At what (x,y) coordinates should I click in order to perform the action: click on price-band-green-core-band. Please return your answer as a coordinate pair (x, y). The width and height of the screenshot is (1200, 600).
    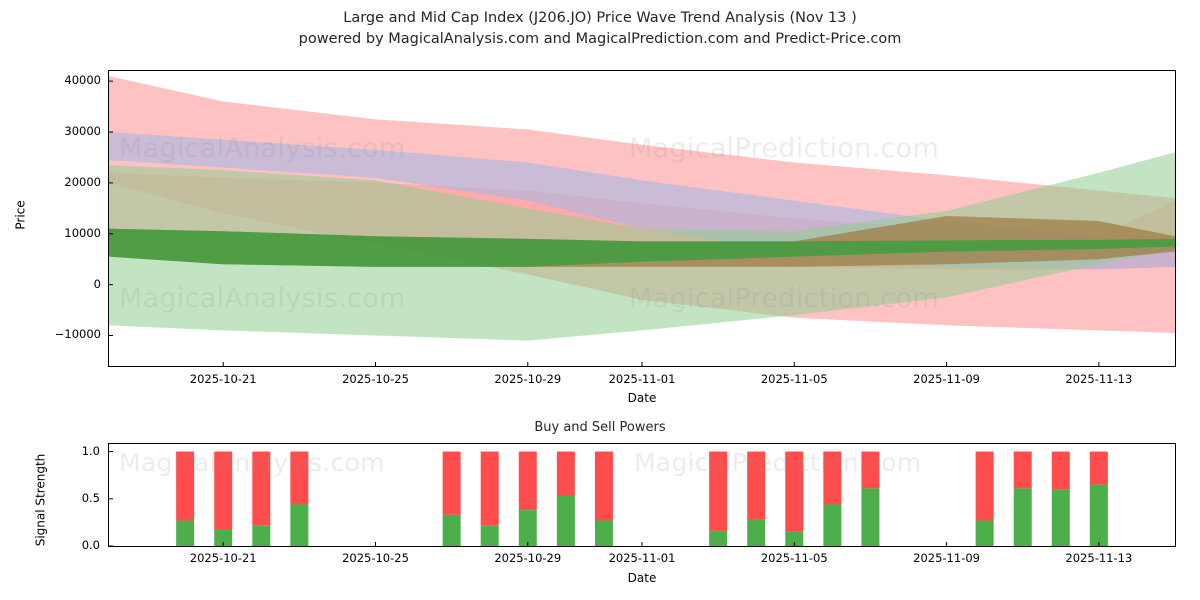
    Looking at the image, I should click on (642, 247).